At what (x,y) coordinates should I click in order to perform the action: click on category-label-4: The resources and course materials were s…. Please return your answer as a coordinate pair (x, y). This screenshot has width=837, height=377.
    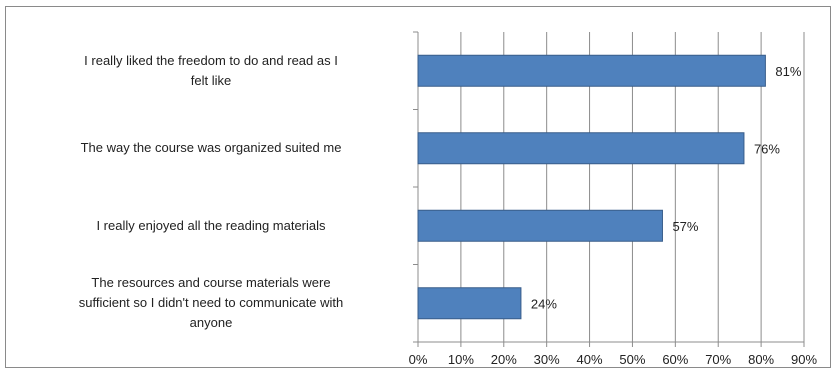
    Looking at the image, I should click on (211, 303).